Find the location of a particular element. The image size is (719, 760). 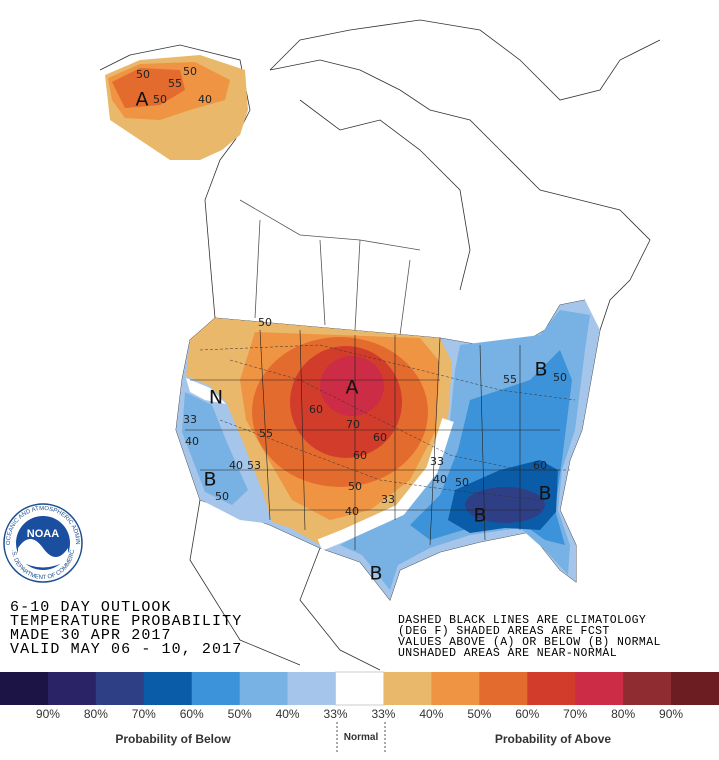

alaska-shading is located at coordinates (176, 107).